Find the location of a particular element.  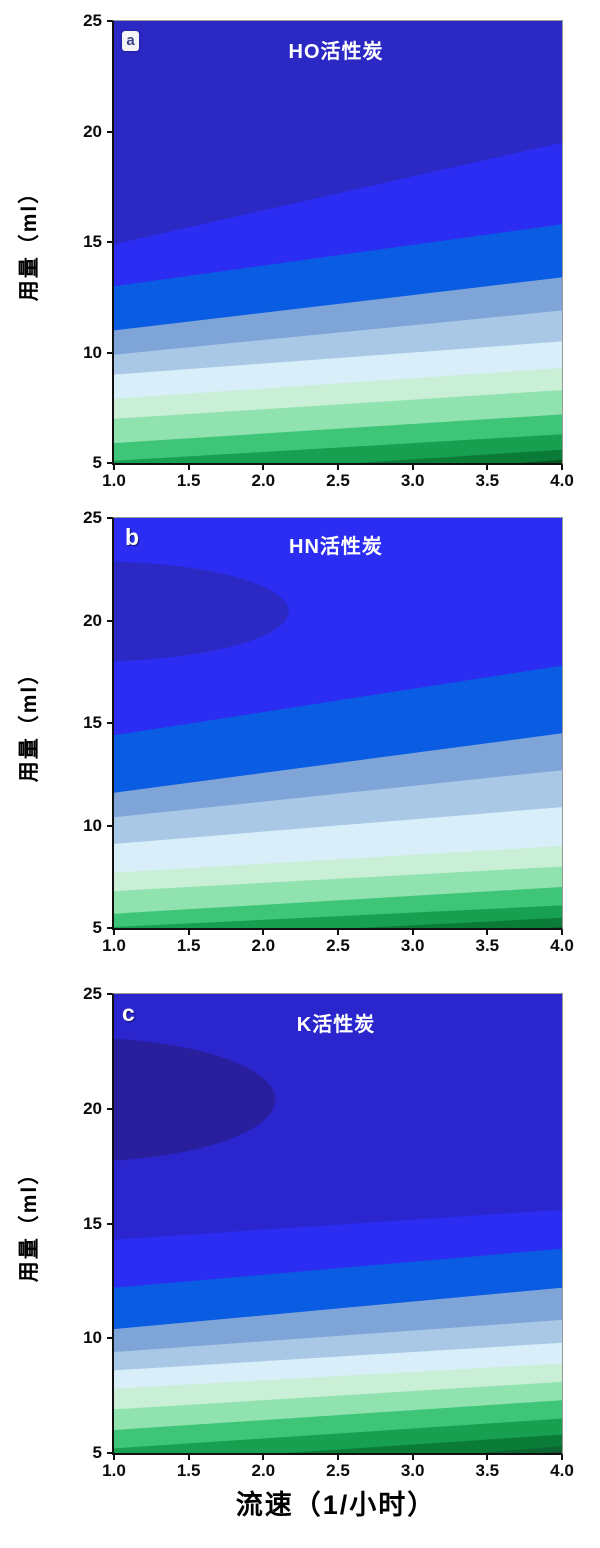

panel-letter: c is located at coordinates (128, 1013).